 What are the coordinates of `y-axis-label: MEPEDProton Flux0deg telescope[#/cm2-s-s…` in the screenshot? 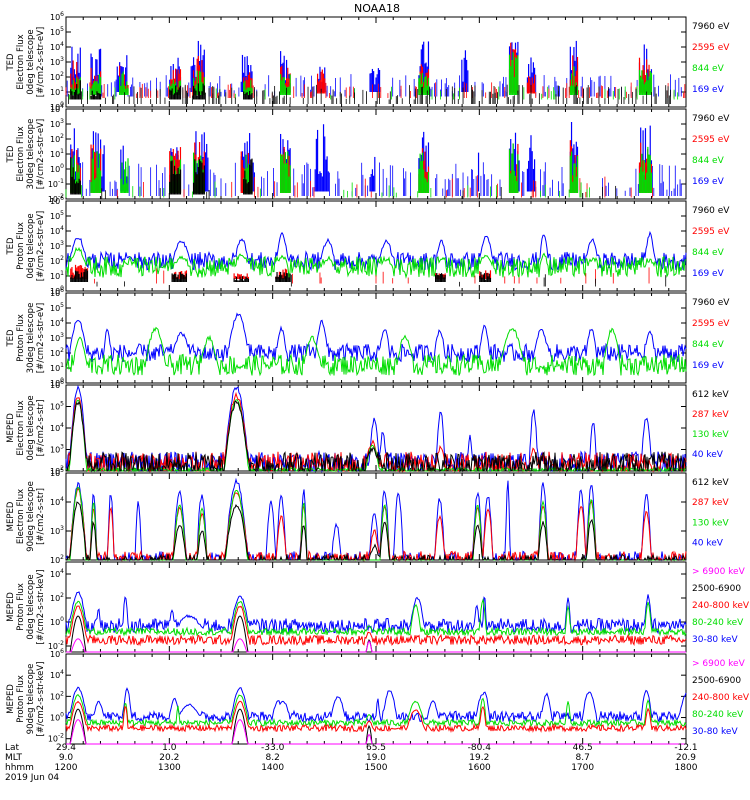 It's located at (26, 607).